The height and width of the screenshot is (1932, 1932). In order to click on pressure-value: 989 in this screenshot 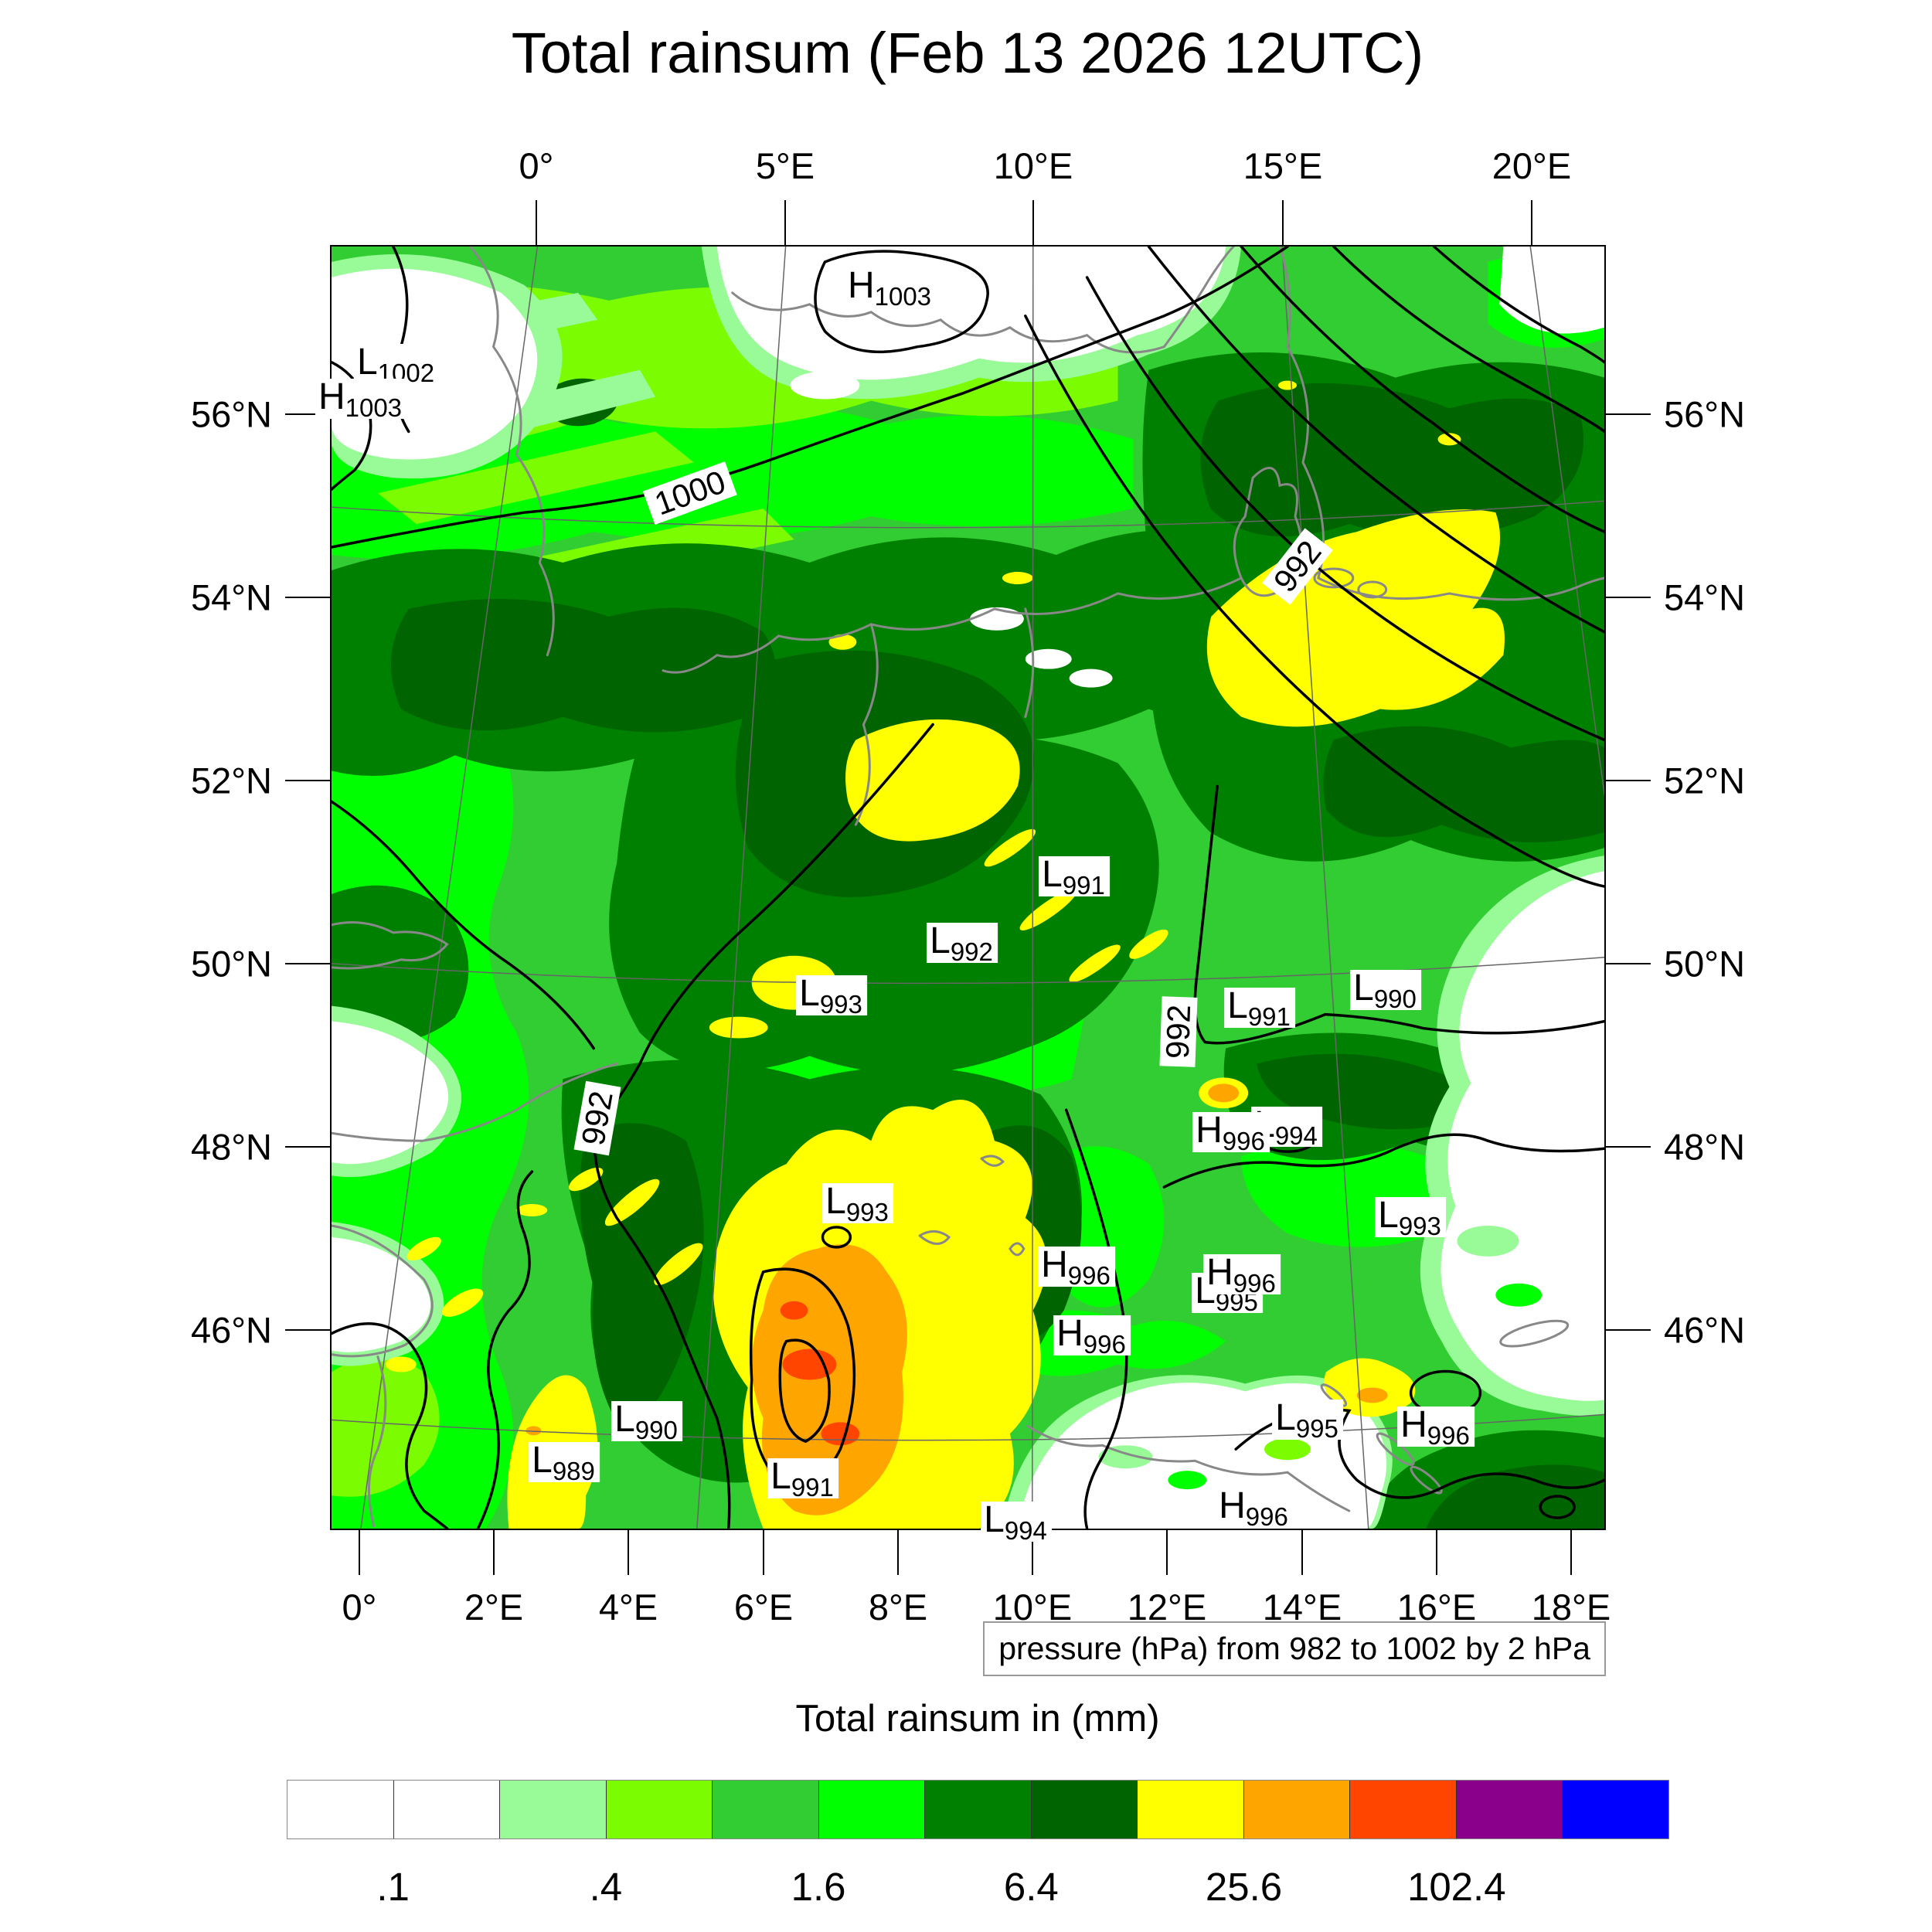, I will do `click(574, 1471)`.